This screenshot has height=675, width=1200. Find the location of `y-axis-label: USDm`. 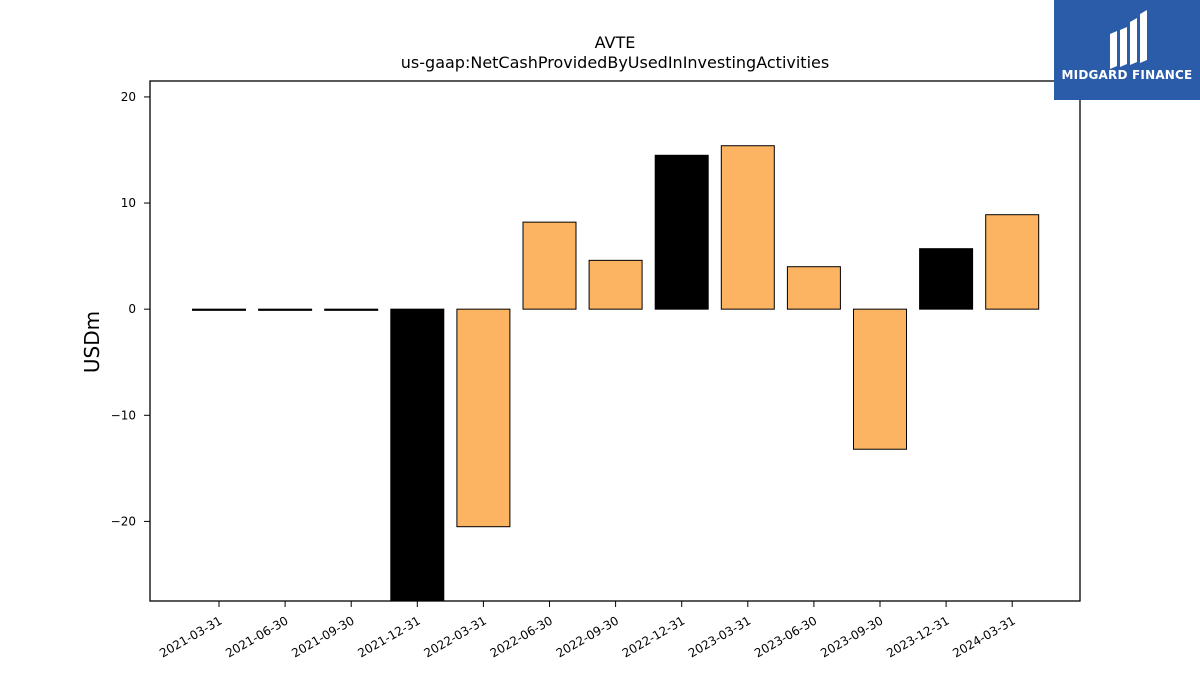

y-axis-label: USDm is located at coordinates (92, 342).